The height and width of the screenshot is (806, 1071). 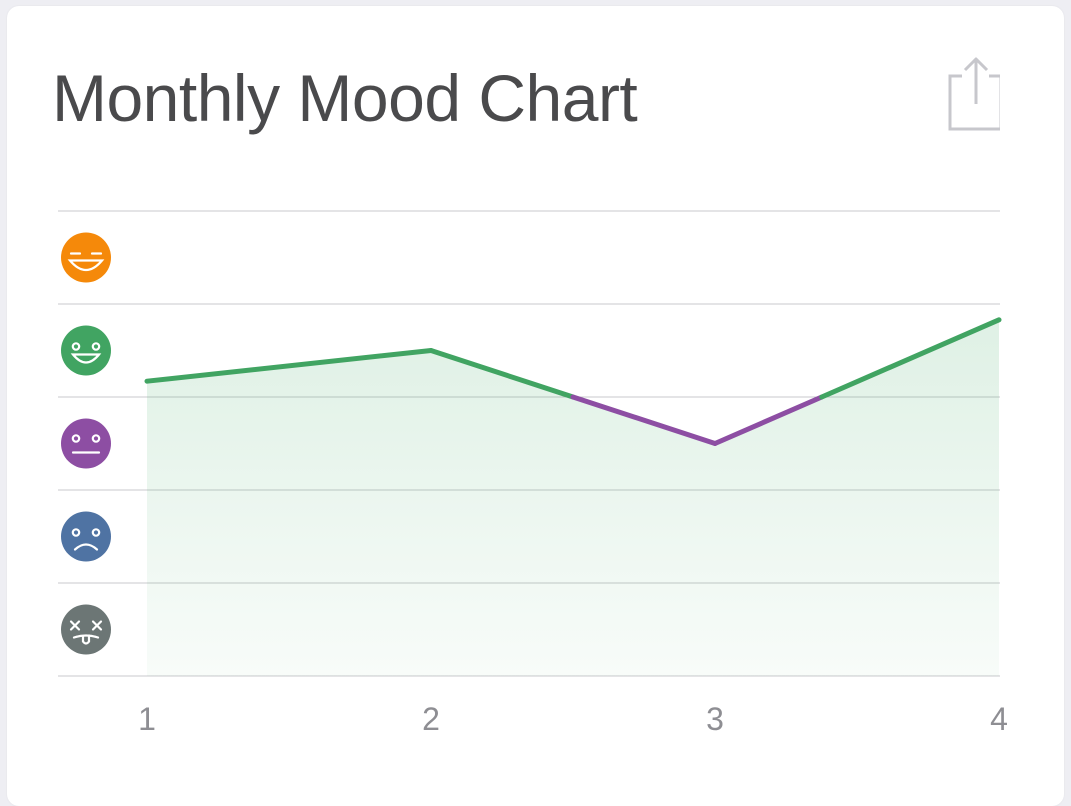 What do you see at coordinates (999, 719) in the screenshot?
I see `x-tick-label: 4` at bounding box center [999, 719].